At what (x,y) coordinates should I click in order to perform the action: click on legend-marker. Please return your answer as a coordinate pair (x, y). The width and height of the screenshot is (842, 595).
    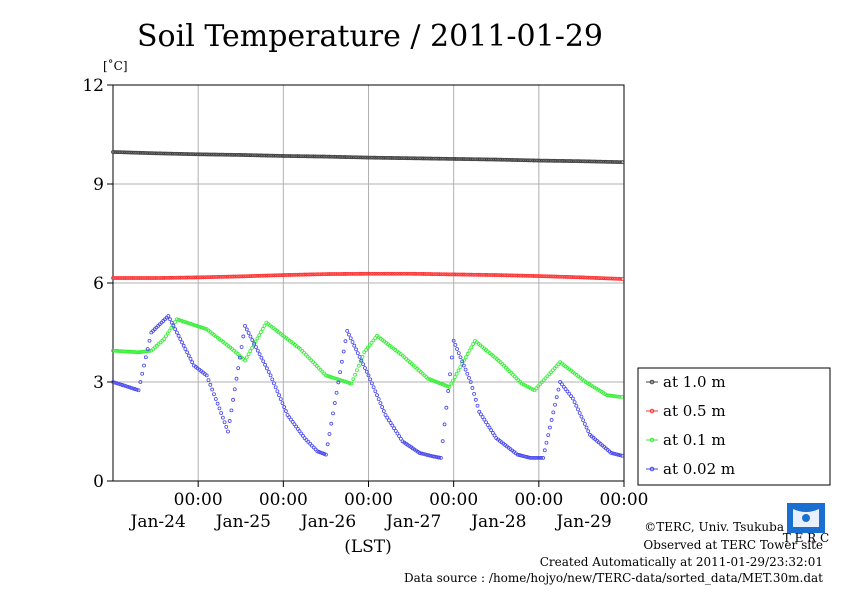
    Looking at the image, I should click on (652, 411).